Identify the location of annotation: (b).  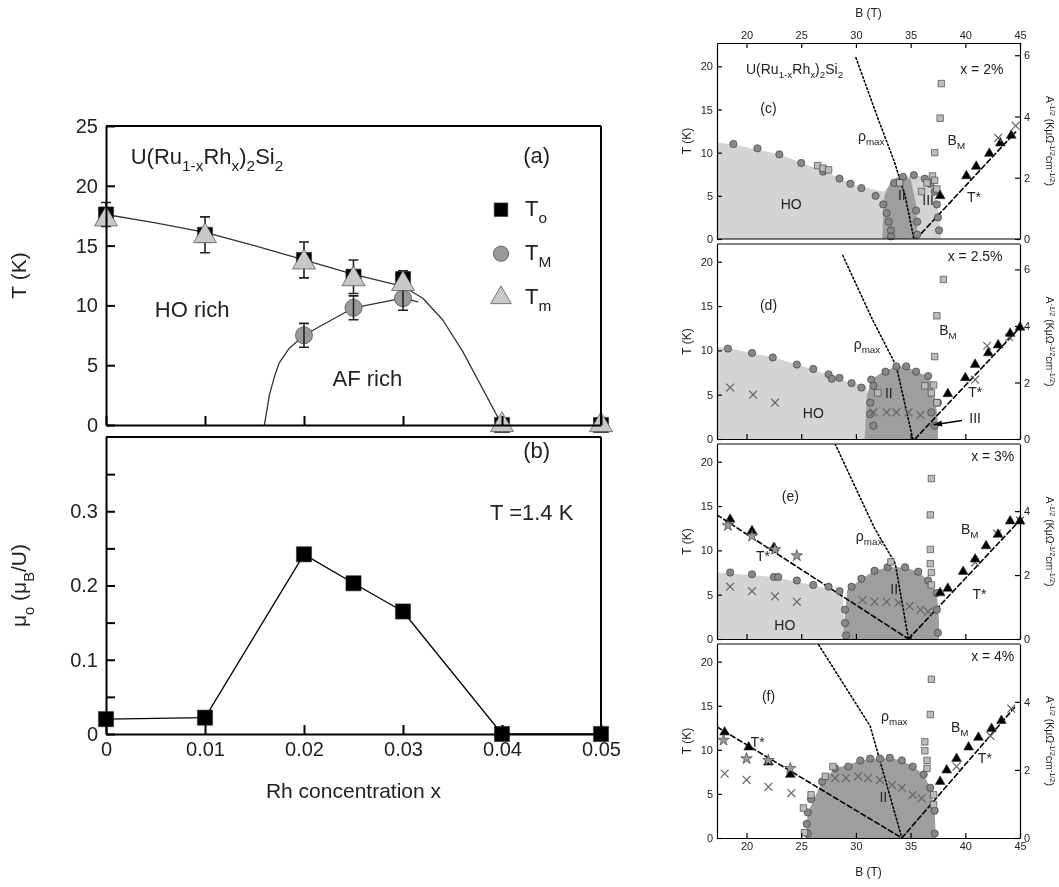
(537, 450).